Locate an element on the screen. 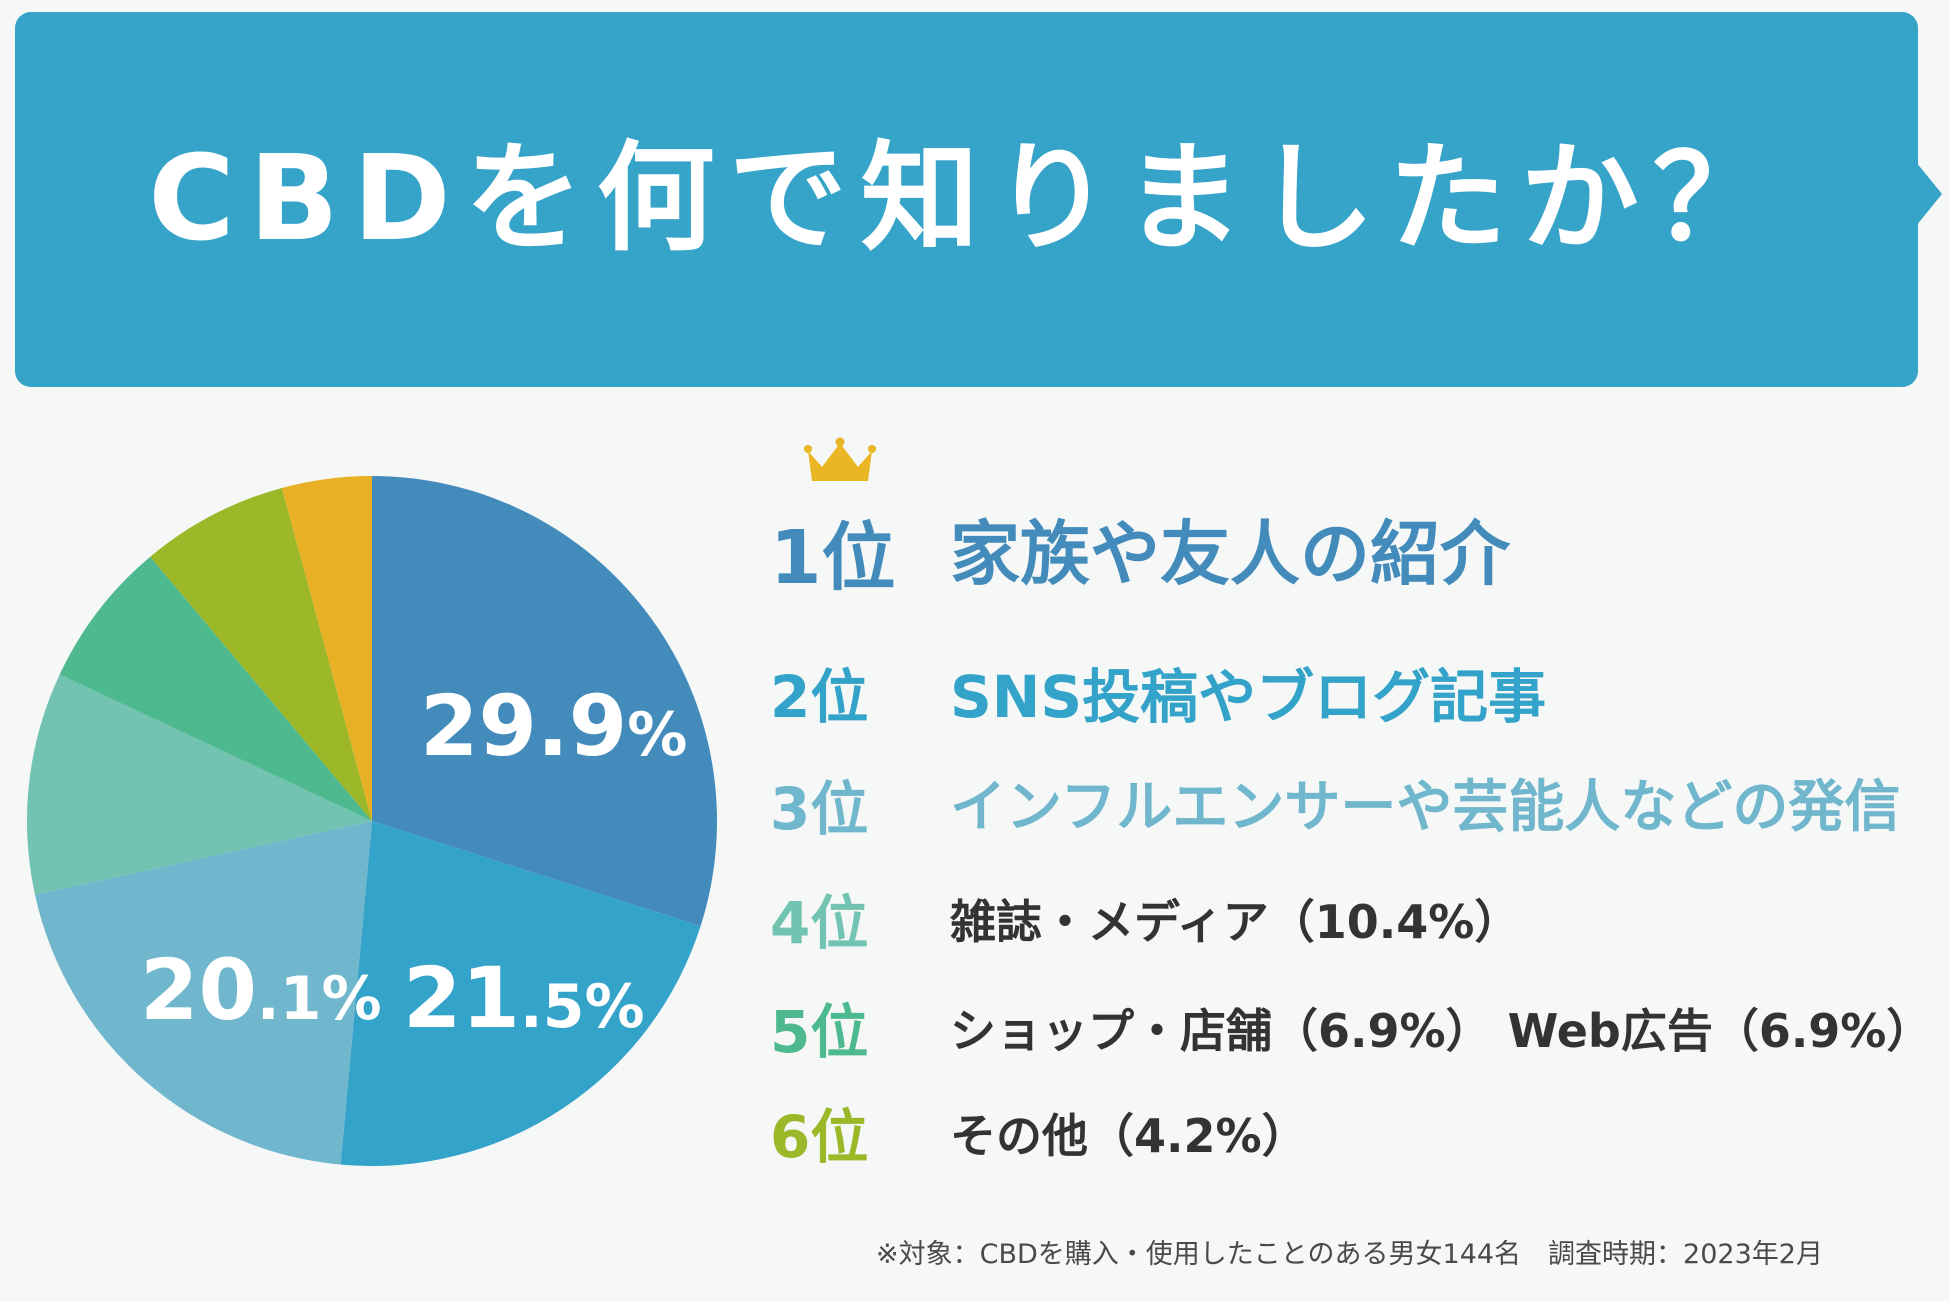  slice-label-3-main: 20 is located at coordinates (198, 990).